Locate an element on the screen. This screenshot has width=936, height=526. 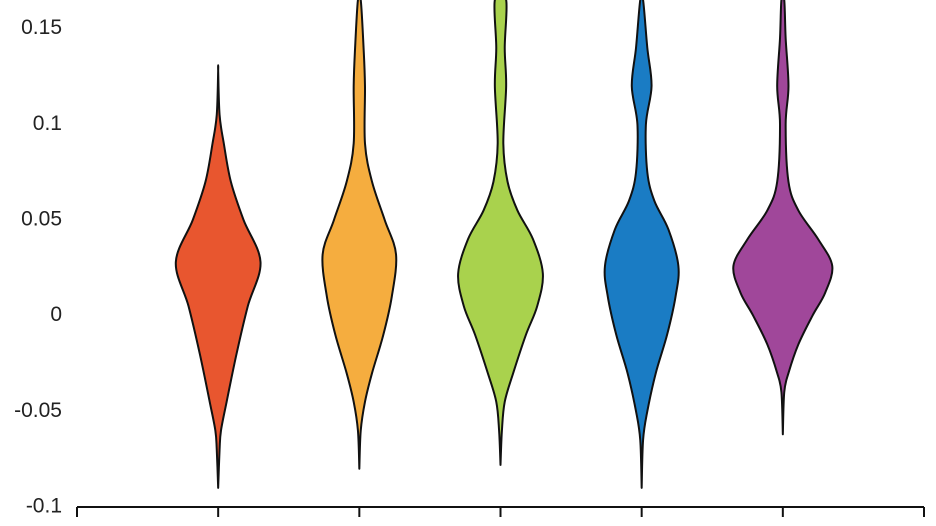
y-tick-label: -0.1 is located at coordinates (44, 506).